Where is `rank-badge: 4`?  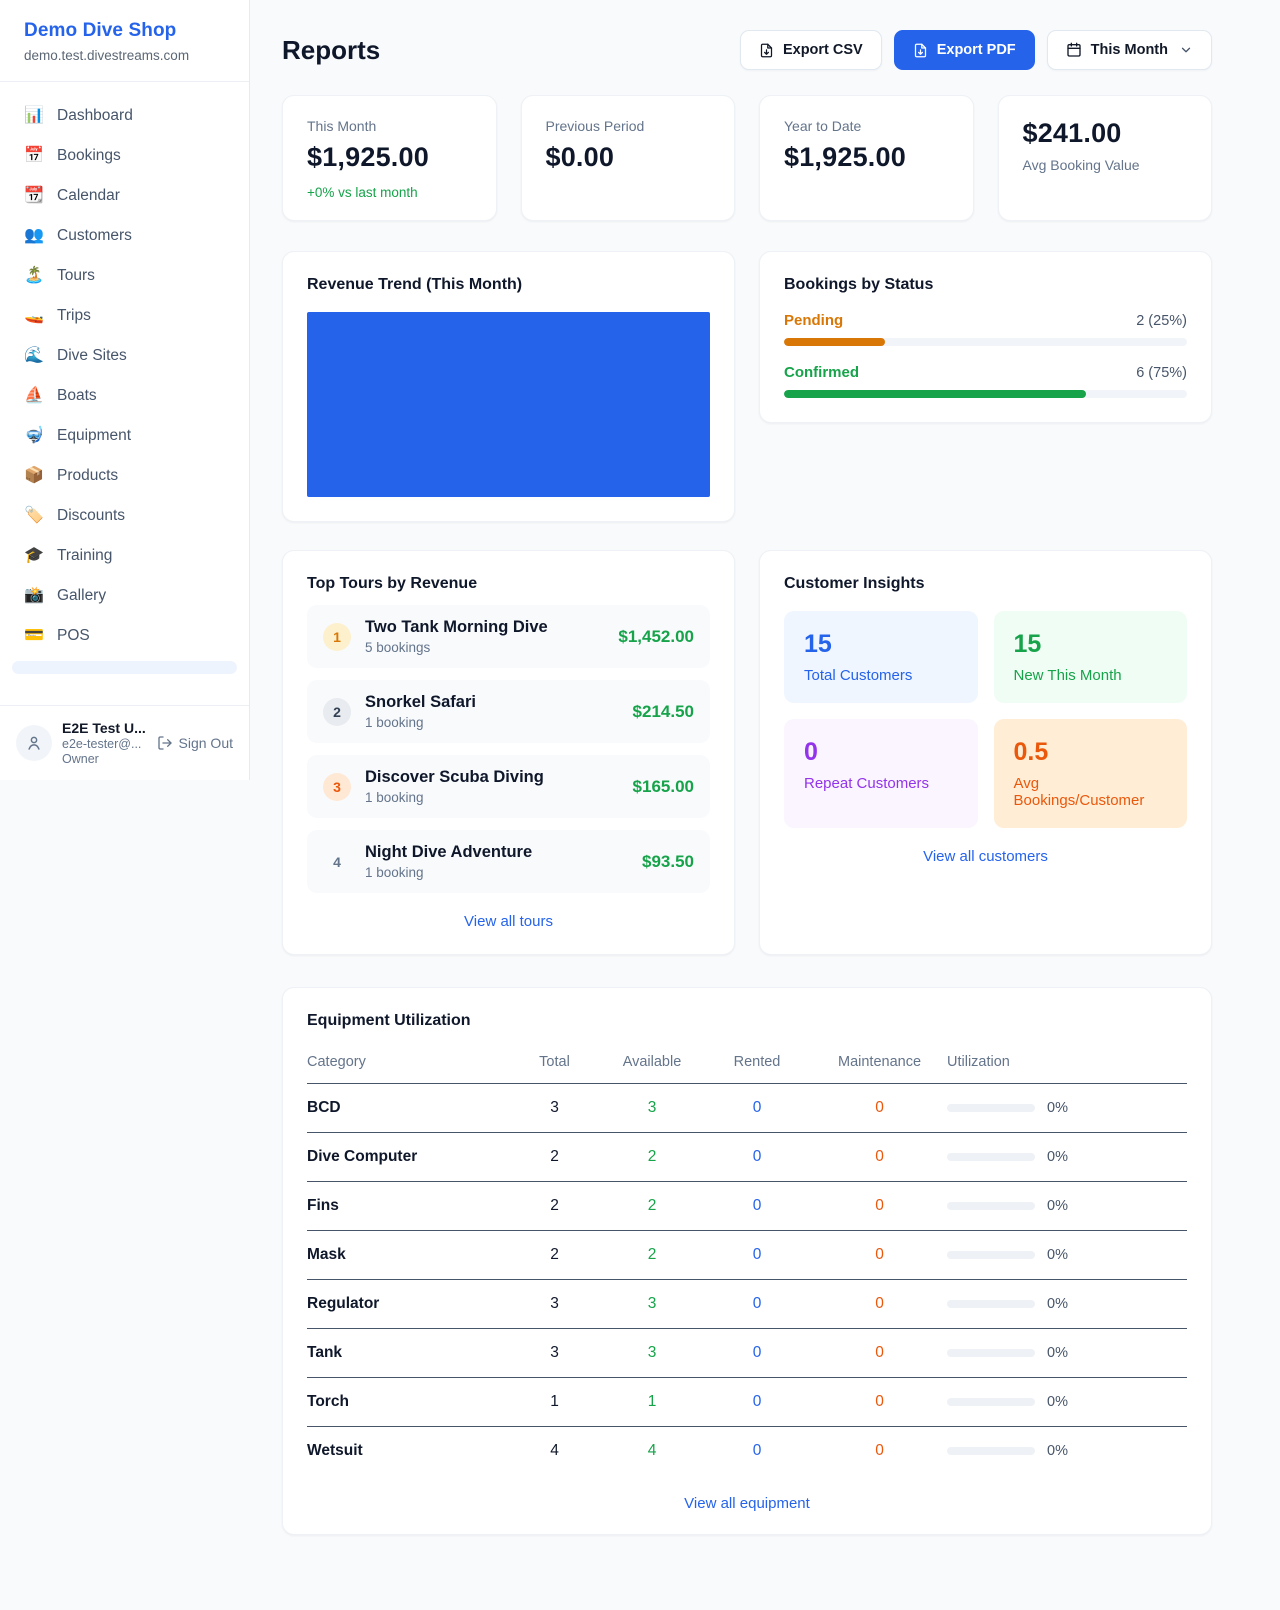
rank-badge: 4 is located at coordinates (337, 861).